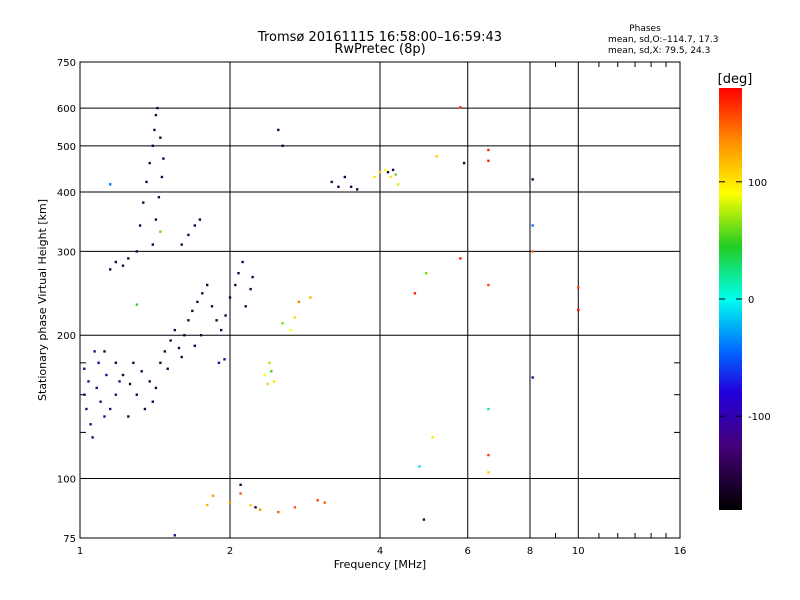  What do you see at coordinates (66, 252) in the screenshot?
I see `y-tick-label: 300` at bounding box center [66, 252].